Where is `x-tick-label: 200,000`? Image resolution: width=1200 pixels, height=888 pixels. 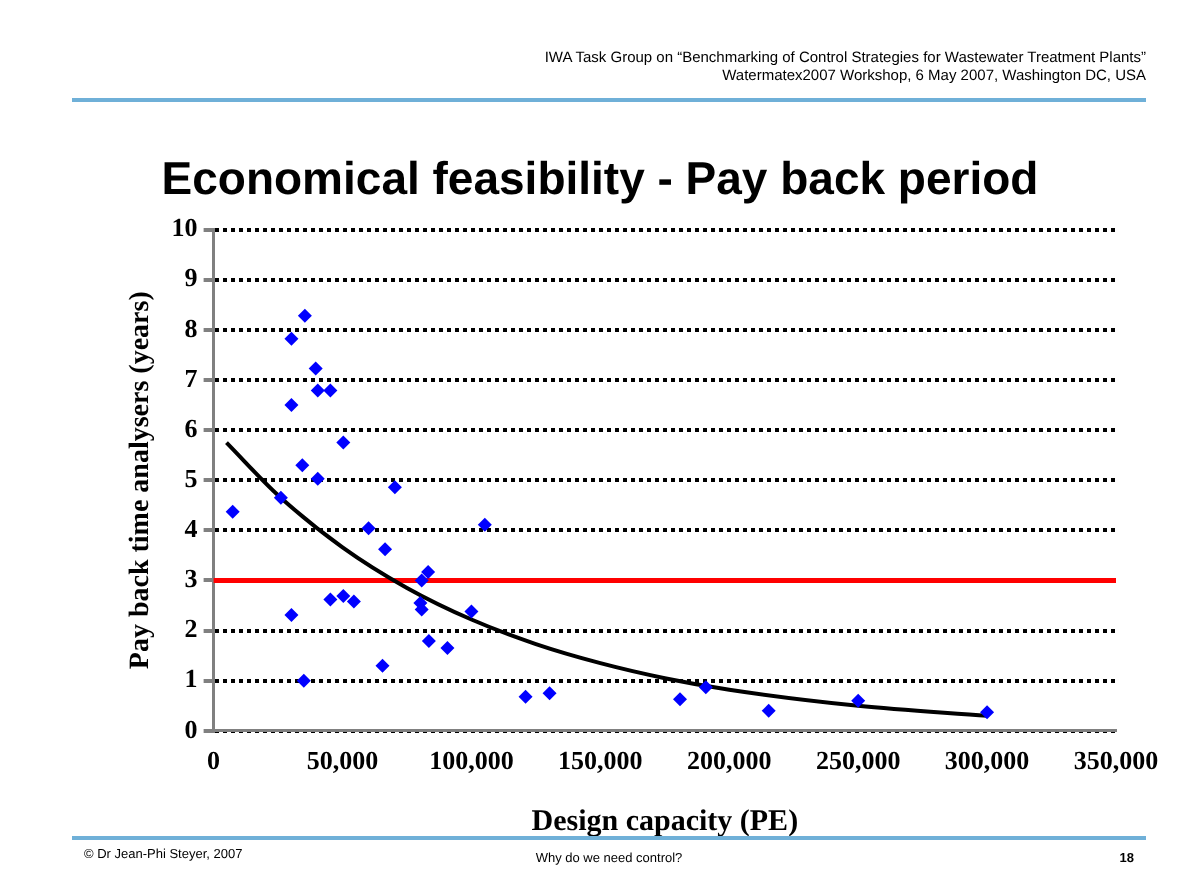
x-tick-label: 200,000 is located at coordinates (729, 760).